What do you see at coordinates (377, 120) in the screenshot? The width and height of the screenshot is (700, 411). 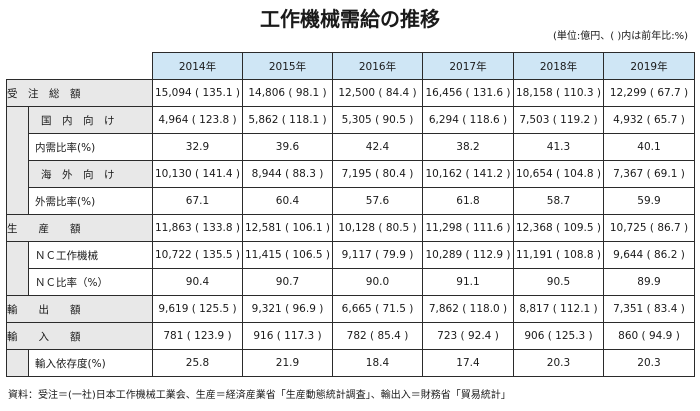 I see `table-cell: 5,305 ( 90.5 )` at bounding box center [377, 120].